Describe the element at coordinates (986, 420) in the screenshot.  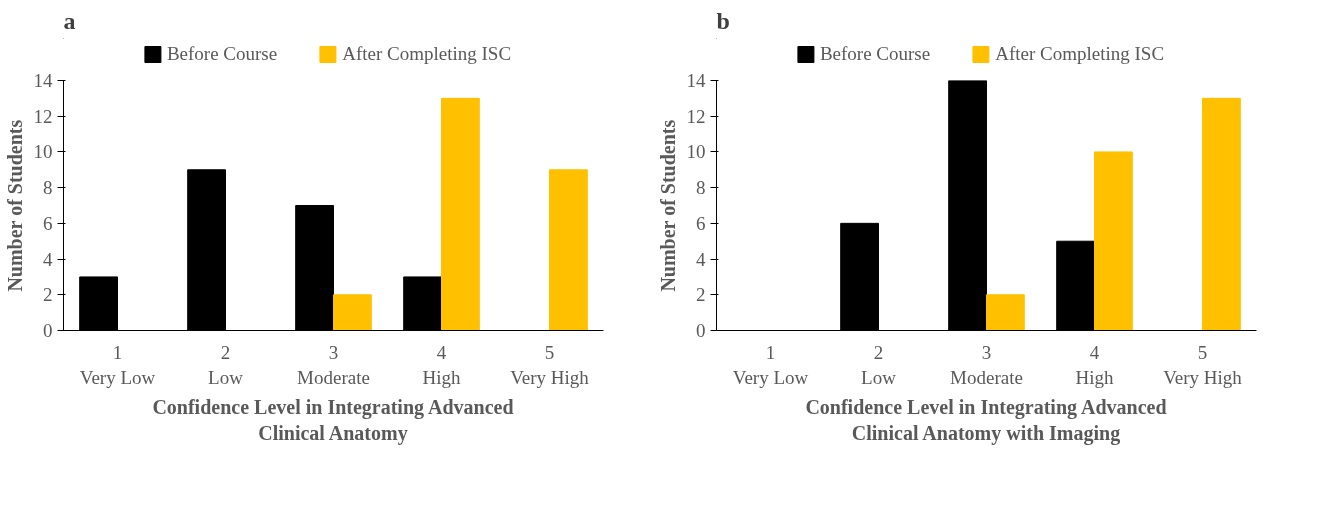
I see `x-axis-title: Confidence Level in Integrating Advanced Clinical Anatomy with Imaging` at that location.